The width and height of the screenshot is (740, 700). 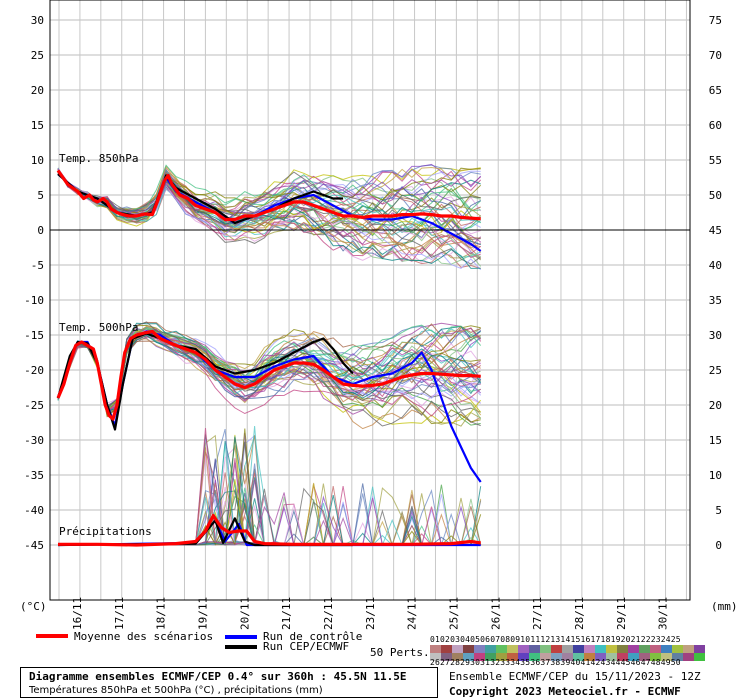 What do you see at coordinates (37, 265) in the screenshot?
I see `left-tick-label: -5` at bounding box center [37, 265].